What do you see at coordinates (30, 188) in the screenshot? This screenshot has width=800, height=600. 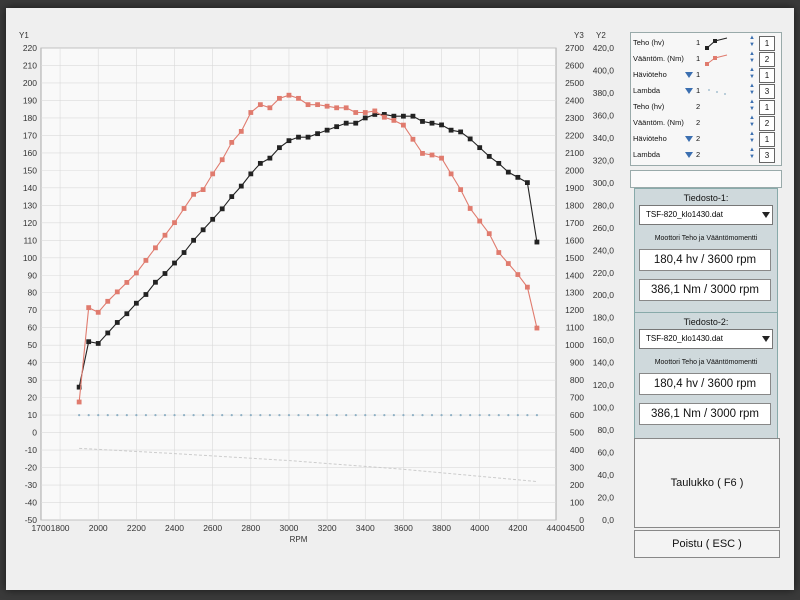 I see `y1-tick-label: 140` at bounding box center [30, 188].